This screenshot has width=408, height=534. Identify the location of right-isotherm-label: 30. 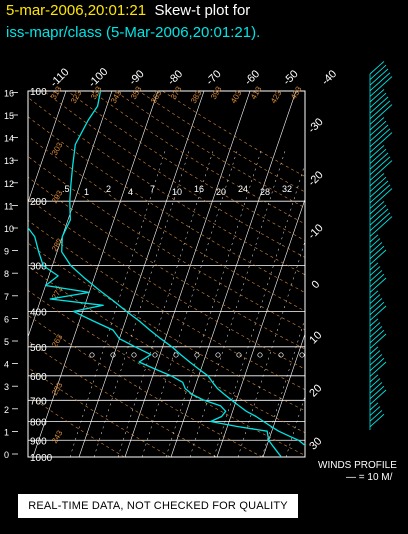
(315, 443).